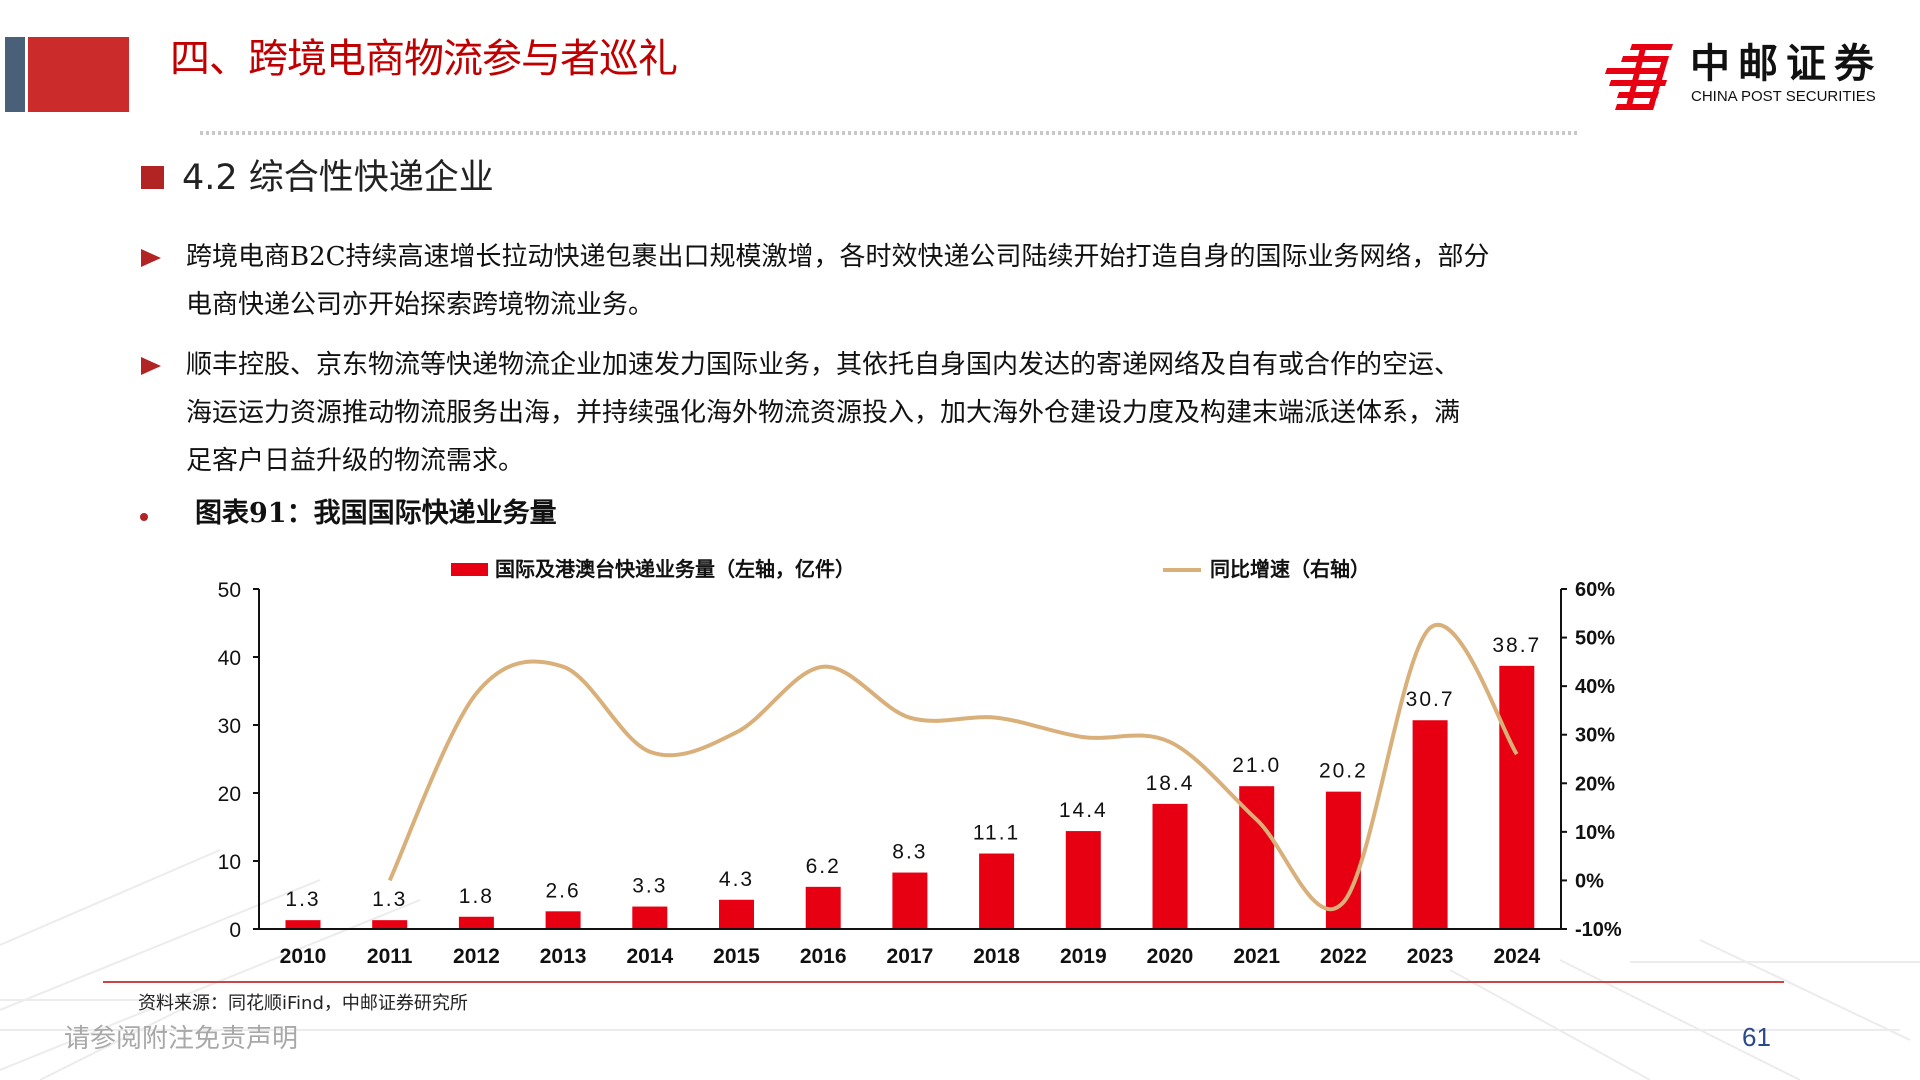 The width and height of the screenshot is (1920, 1080). Describe the element at coordinates (1343, 771) in the screenshot. I see `bar-label-2022: 20.2` at that location.